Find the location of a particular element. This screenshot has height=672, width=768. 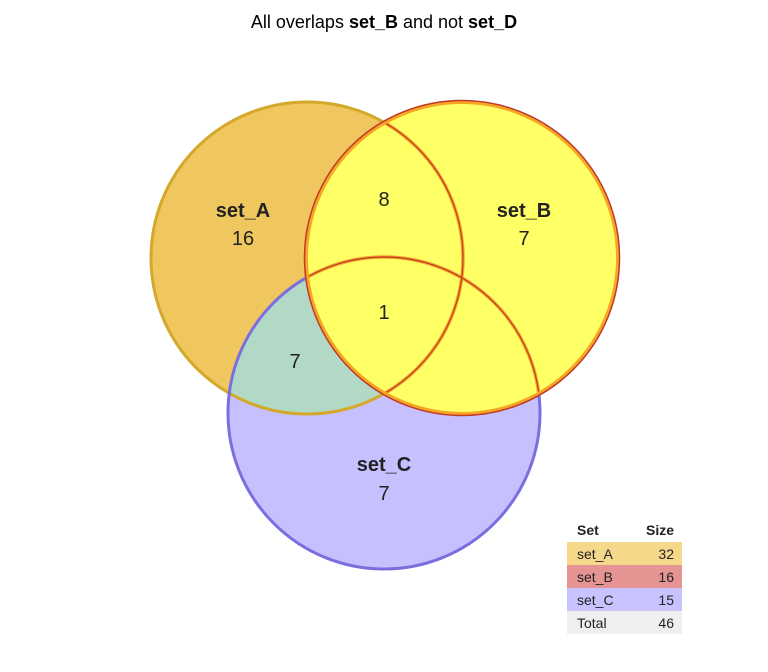

set-c-label: set_C is located at coordinates (384, 465).